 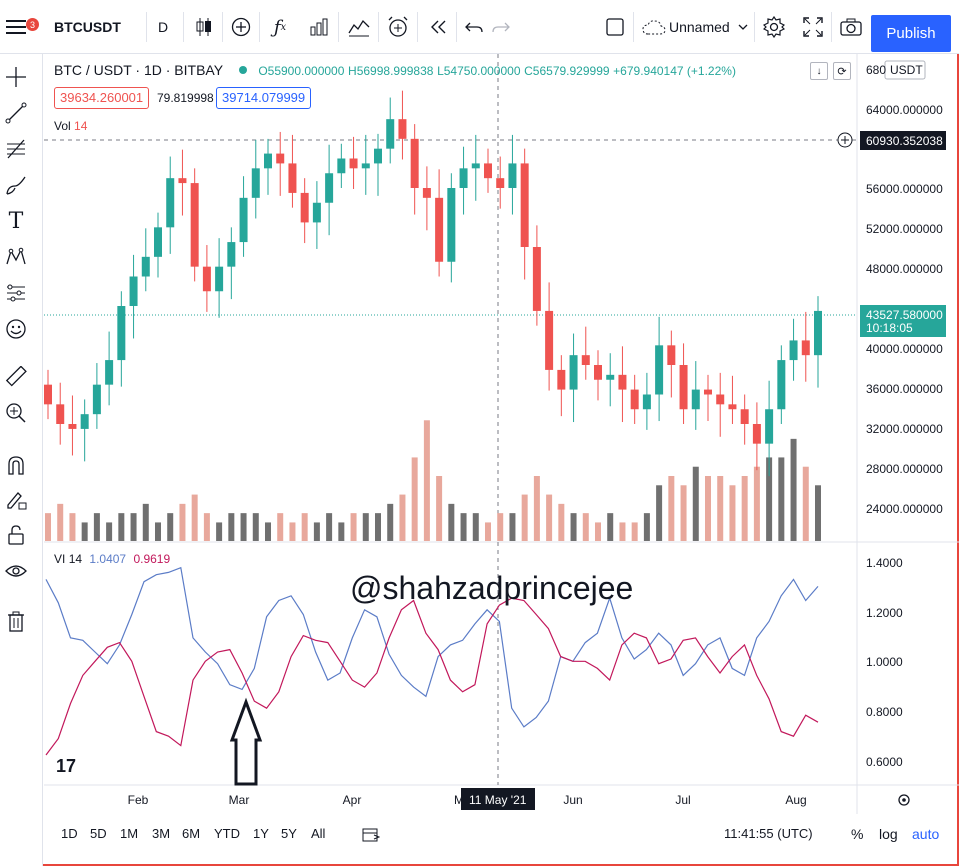 What do you see at coordinates (911, 33) in the screenshot?
I see `publish-button: Publish` at bounding box center [911, 33].